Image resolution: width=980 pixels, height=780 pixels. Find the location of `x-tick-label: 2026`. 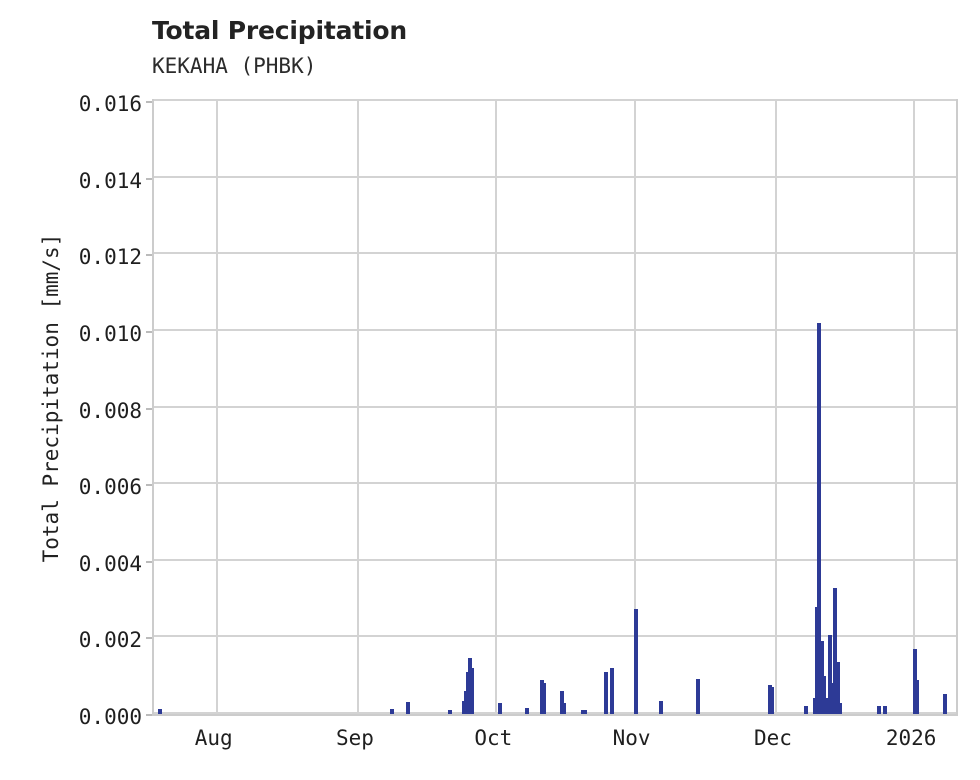

x-tick-label: 2026 is located at coordinates (911, 738).